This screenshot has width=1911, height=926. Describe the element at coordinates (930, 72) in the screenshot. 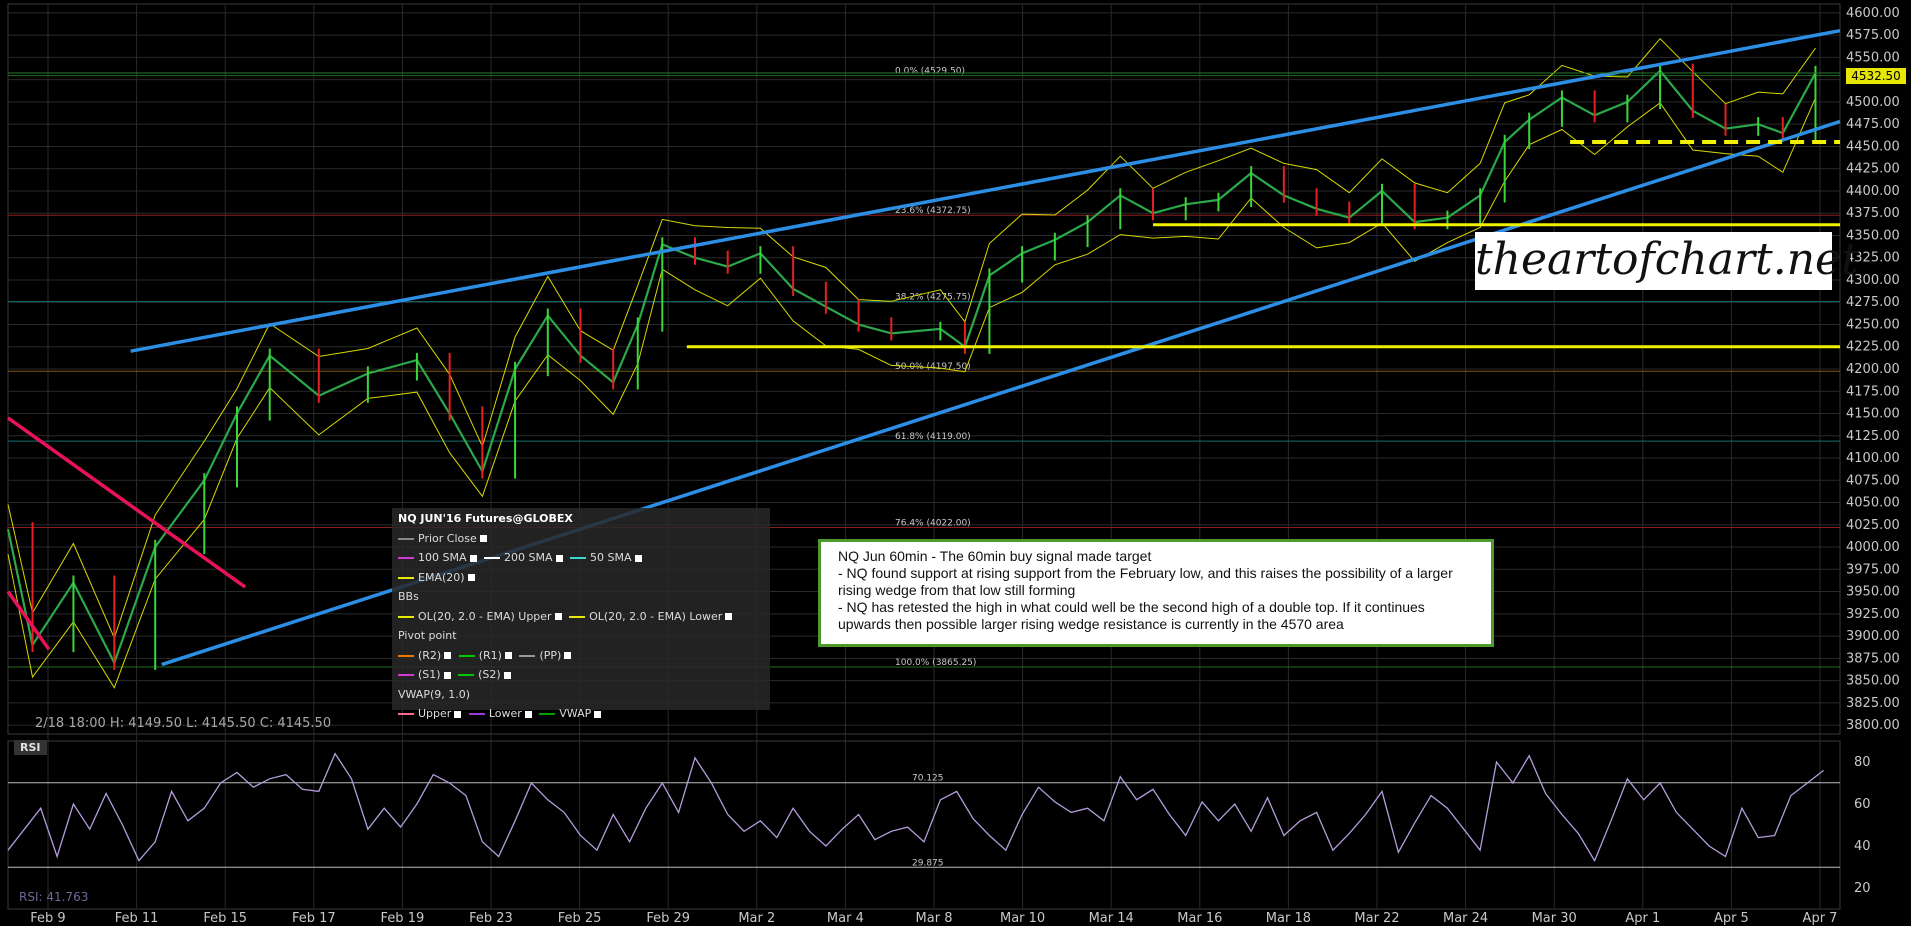

I see `fib-level-label: 0.0% (4529.50)` at that location.